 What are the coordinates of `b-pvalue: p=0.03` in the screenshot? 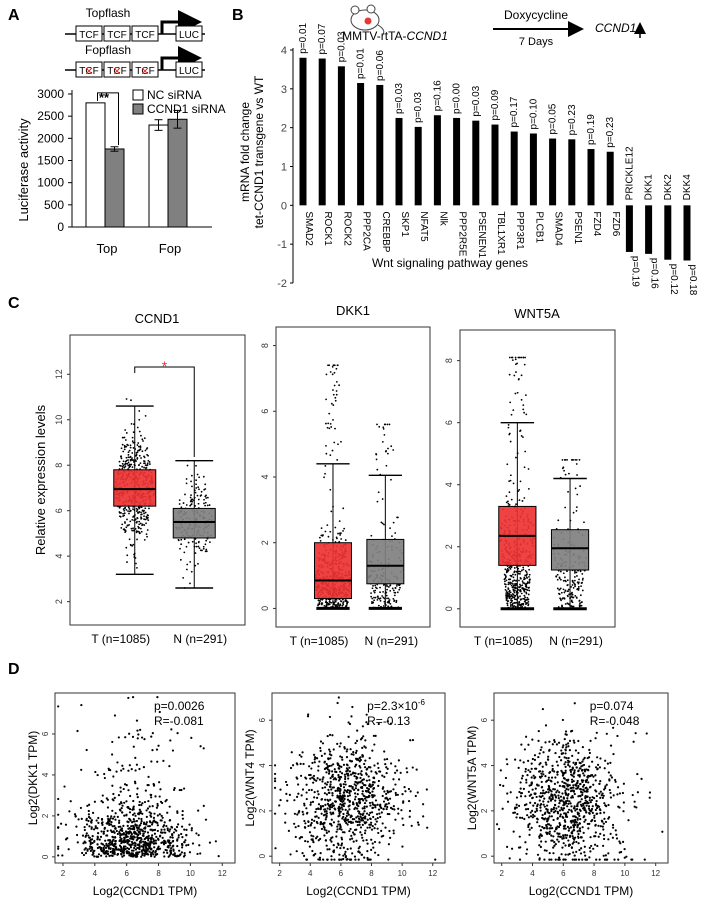 It's located at (476, 100).